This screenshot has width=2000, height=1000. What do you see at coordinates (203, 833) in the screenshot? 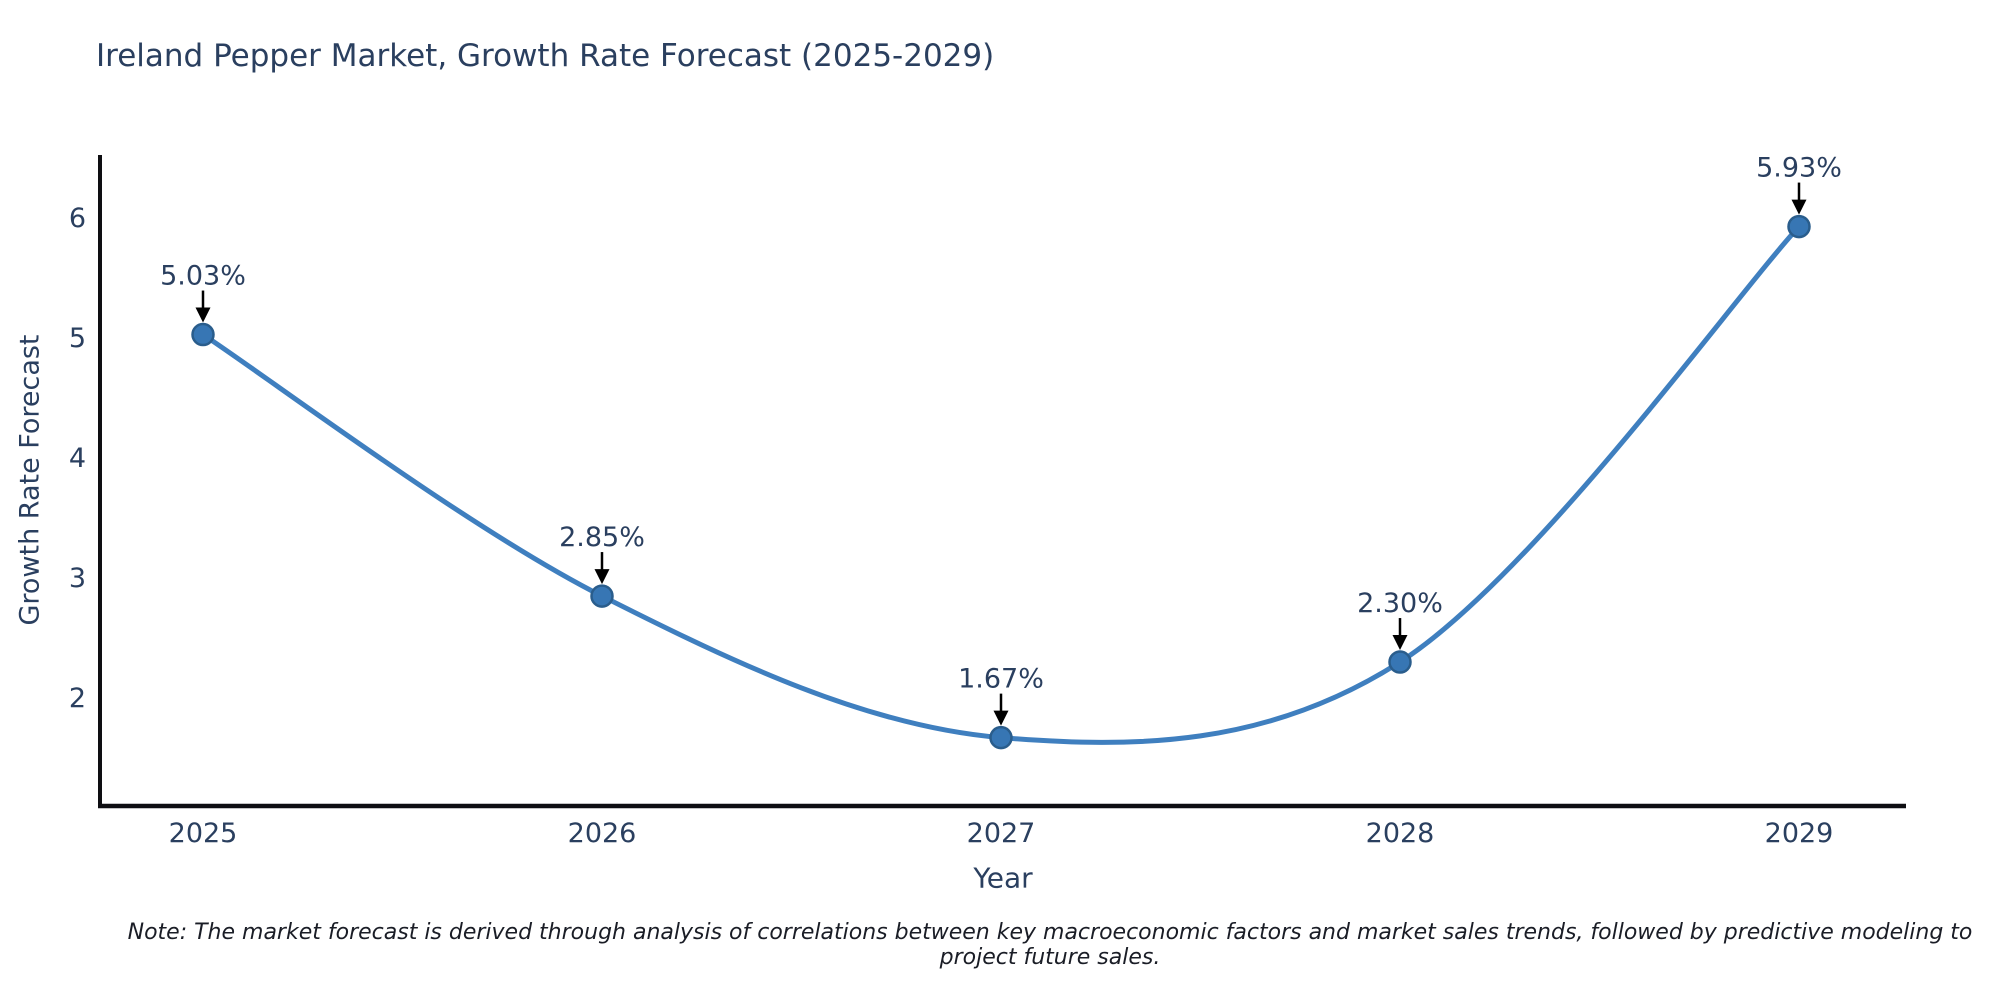
I see `x-tick-label: 2025` at bounding box center [203, 833].